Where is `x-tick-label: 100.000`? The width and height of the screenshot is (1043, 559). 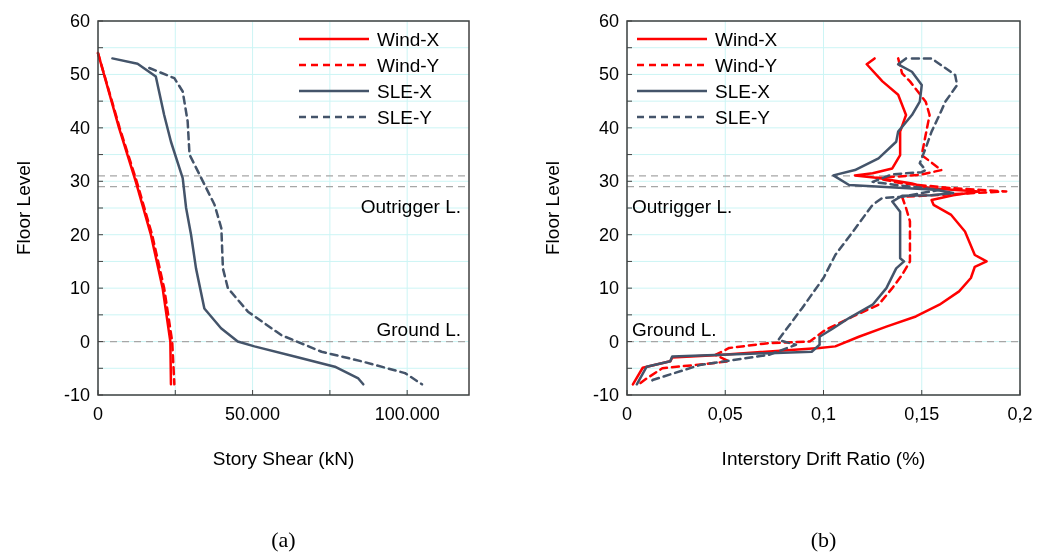
x-tick-label: 100.000 is located at coordinates (407, 414).